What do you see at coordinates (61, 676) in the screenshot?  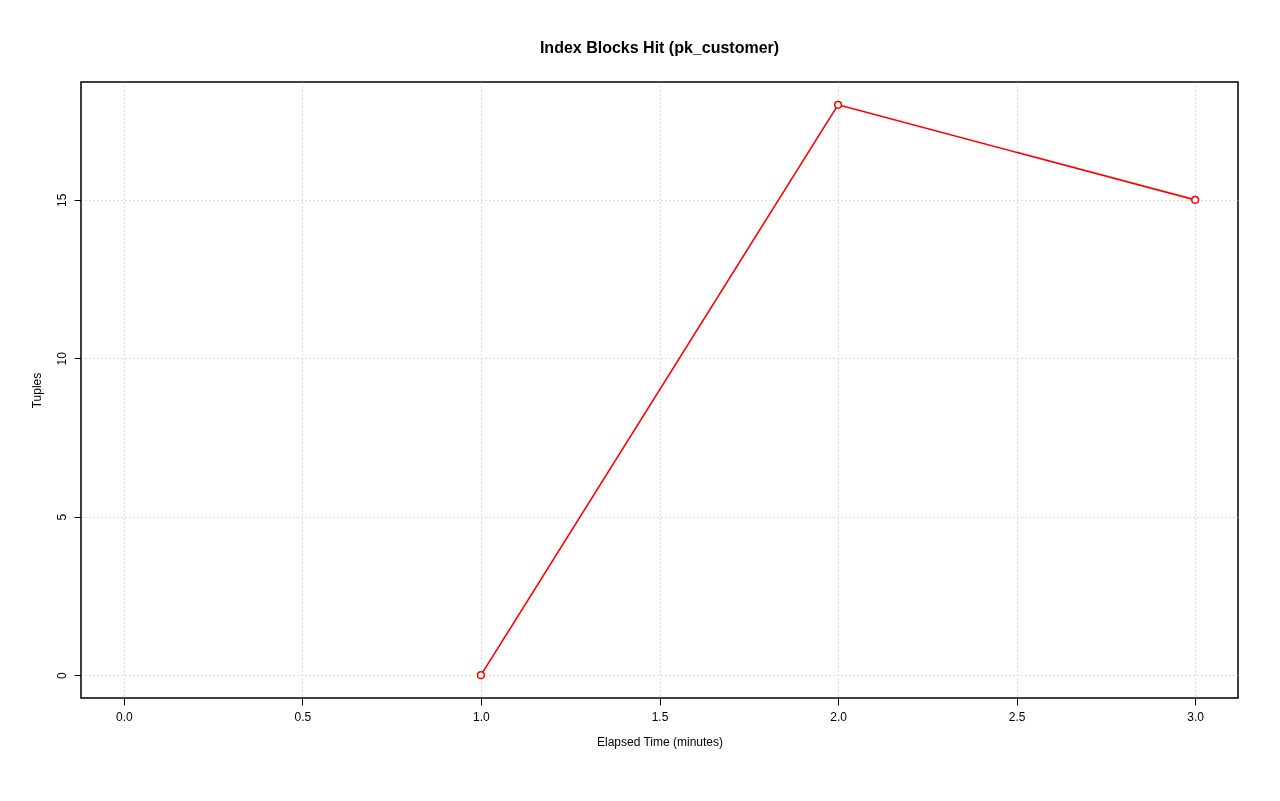 I see `y-tick-label: 0` at bounding box center [61, 676].